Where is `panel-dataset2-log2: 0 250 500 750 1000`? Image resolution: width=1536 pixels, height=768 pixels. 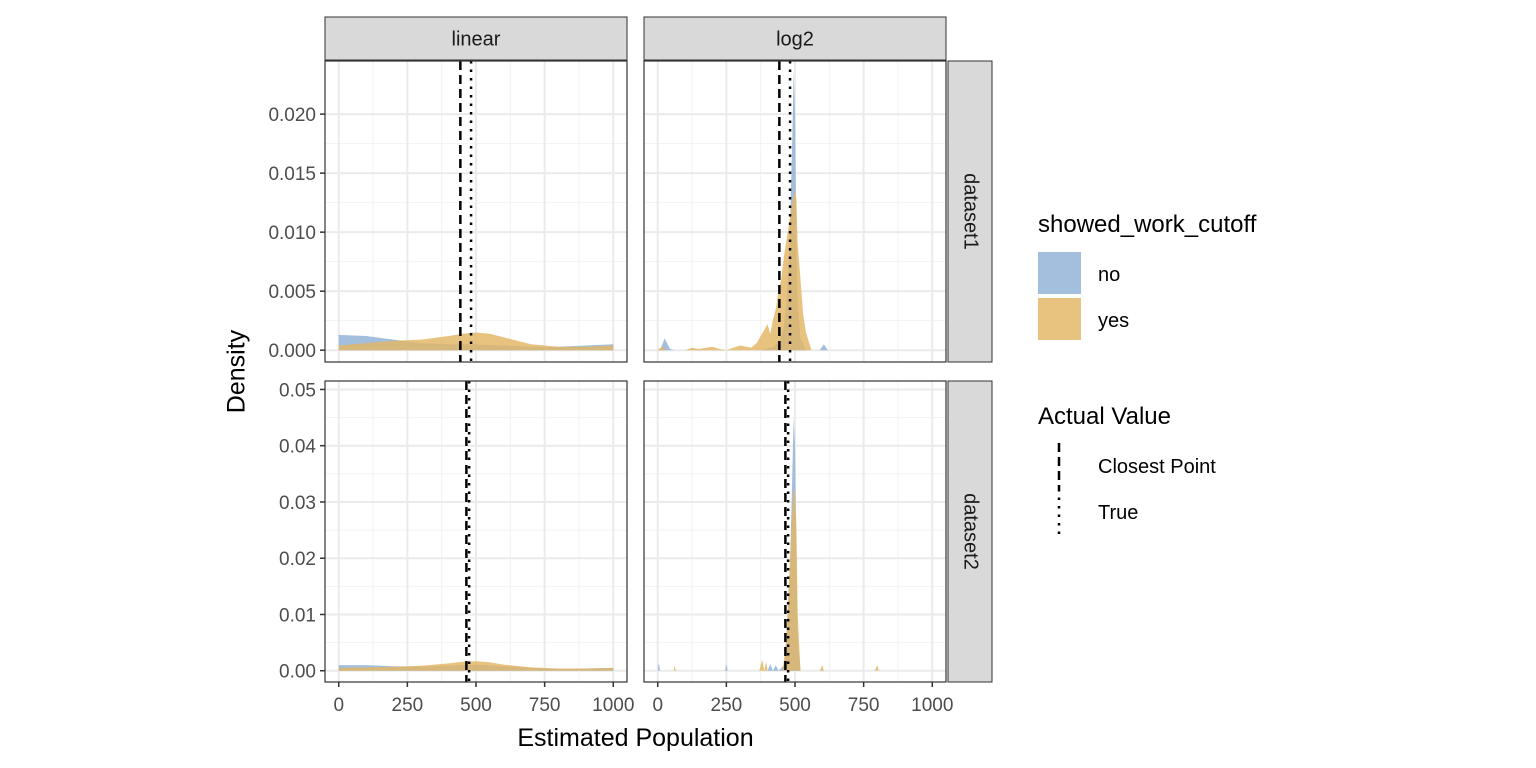 panel-dataset2-log2: 0 250 500 750 1000 is located at coordinates (798, 548).